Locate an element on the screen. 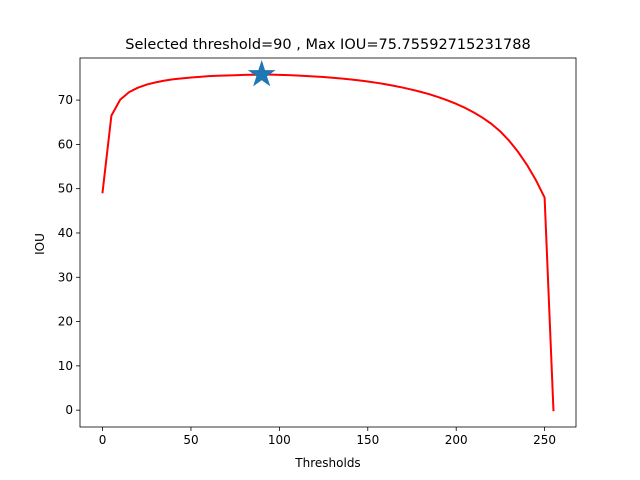 Image resolution: width=640 pixels, height=480 pixels. y-tick-label-30: 30 is located at coordinates (65, 277).